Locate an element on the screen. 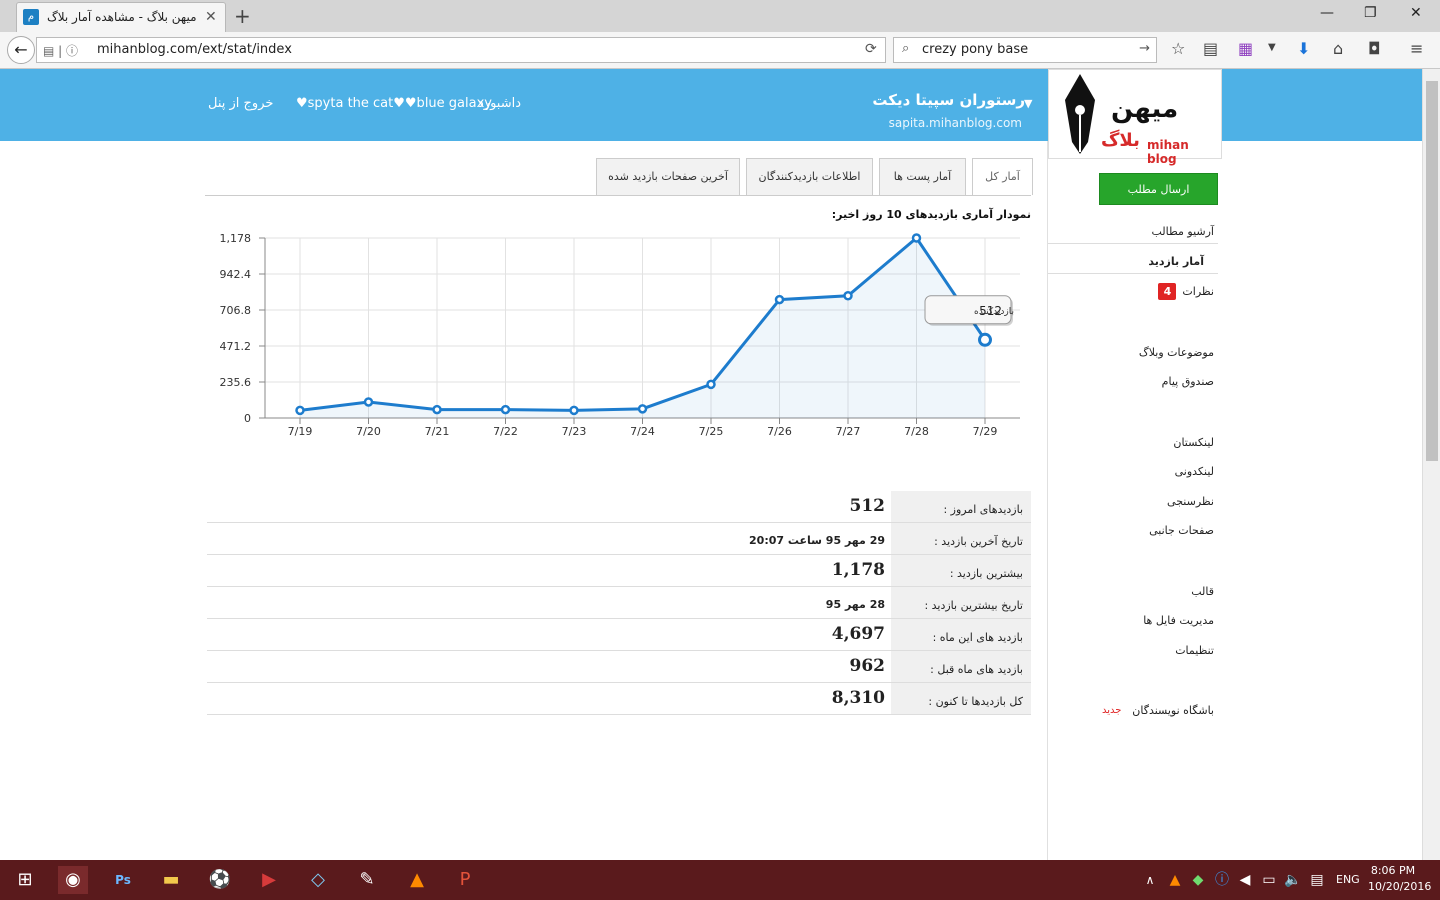  apps-grid-icon: ▦ is located at coordinates (1246, 48).